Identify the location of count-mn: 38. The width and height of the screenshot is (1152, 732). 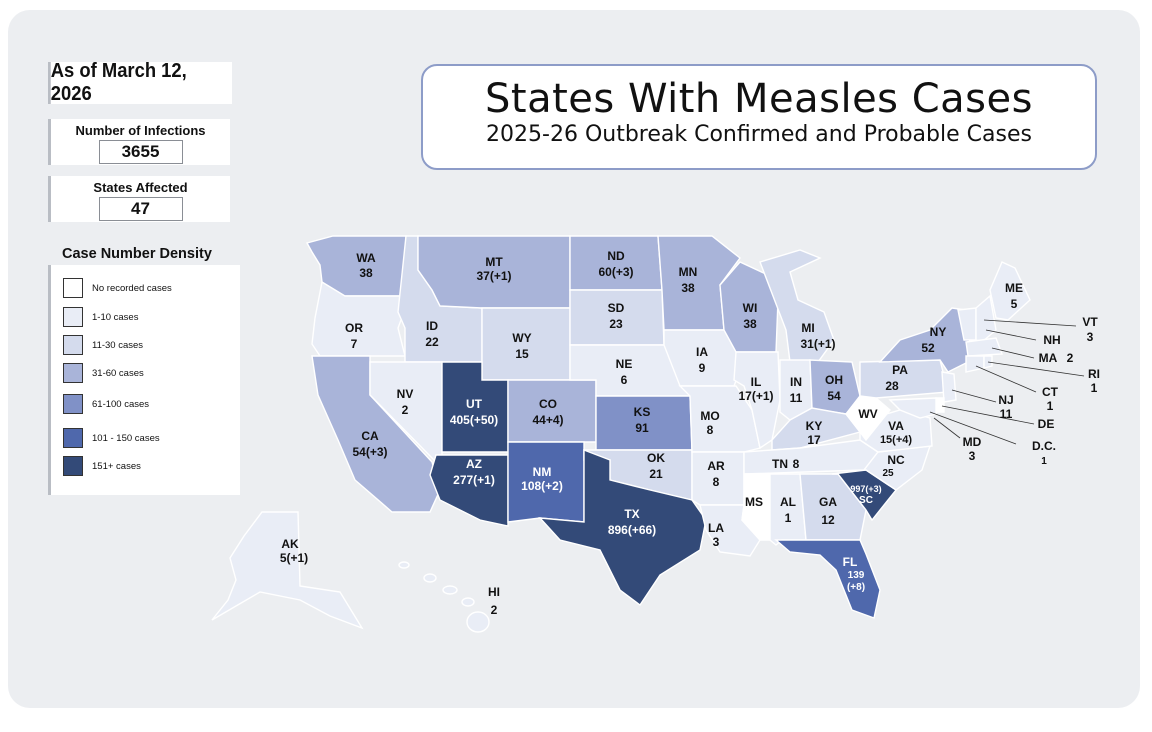
(688, 288).